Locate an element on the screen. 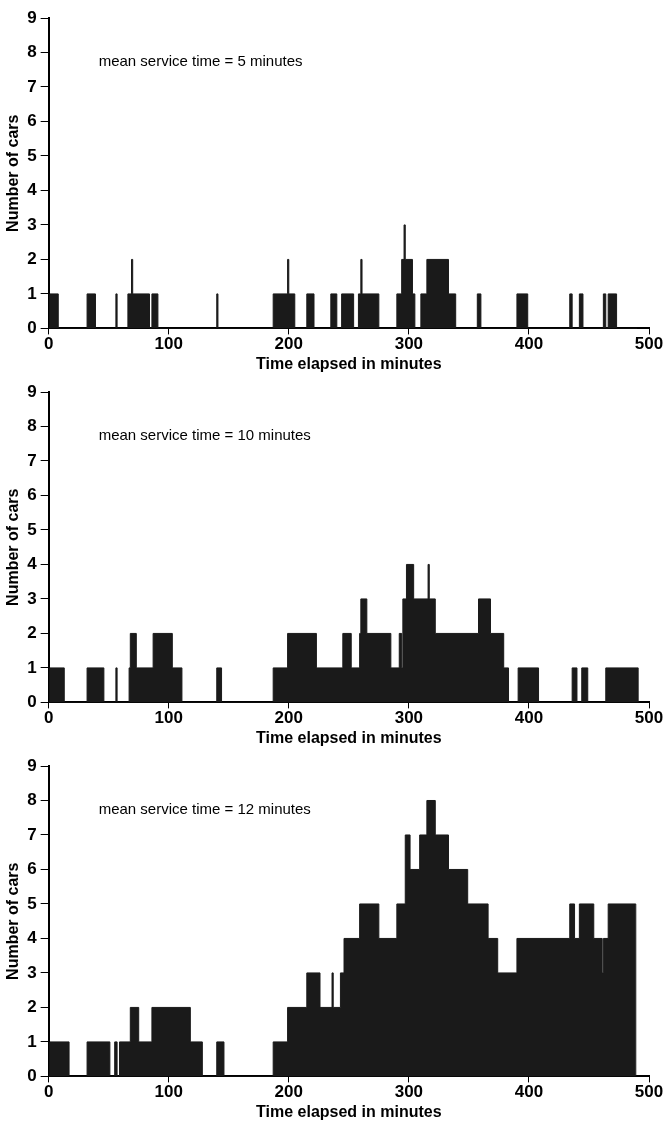 Image resolution: width=669 pixels, height=1124 pixels. annotation: mean service time = 10 minutes is located at coordinates (204, 435).